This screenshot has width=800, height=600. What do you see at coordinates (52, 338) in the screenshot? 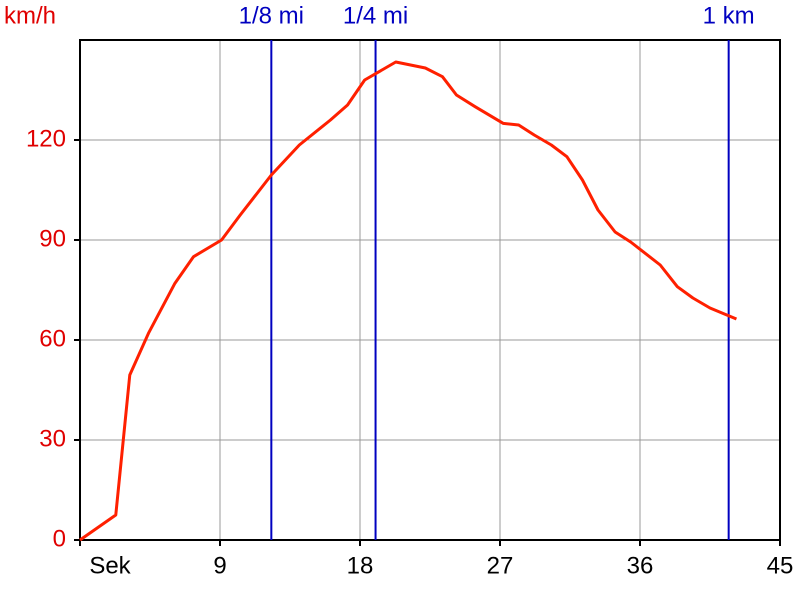
I see `y-tick-label: 60` at bounding box center [52, 338].